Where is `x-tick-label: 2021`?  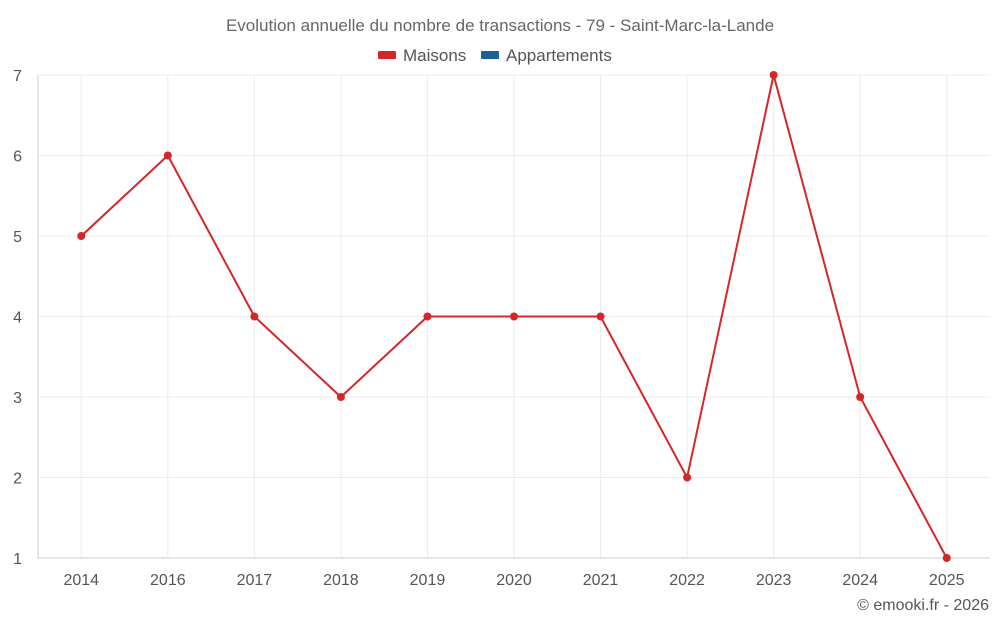
x-tick-label: 2021 is located at coordinates (601, 580).